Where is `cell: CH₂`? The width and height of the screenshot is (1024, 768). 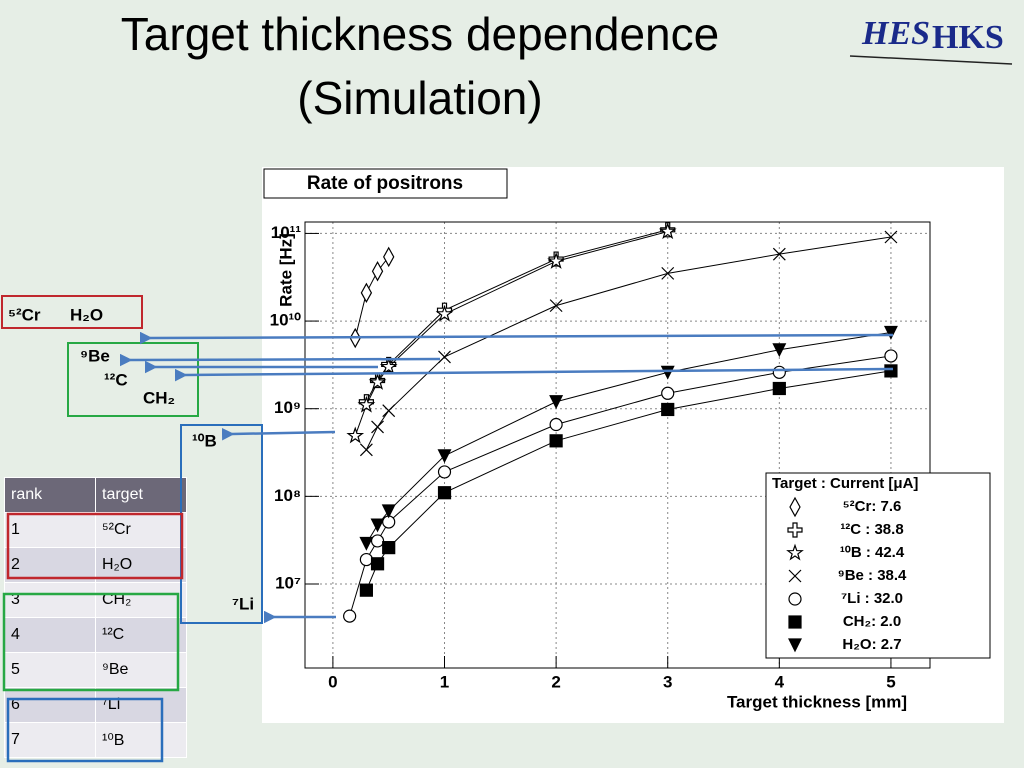
cell: CH₂ is located at coordinates (141, 600).